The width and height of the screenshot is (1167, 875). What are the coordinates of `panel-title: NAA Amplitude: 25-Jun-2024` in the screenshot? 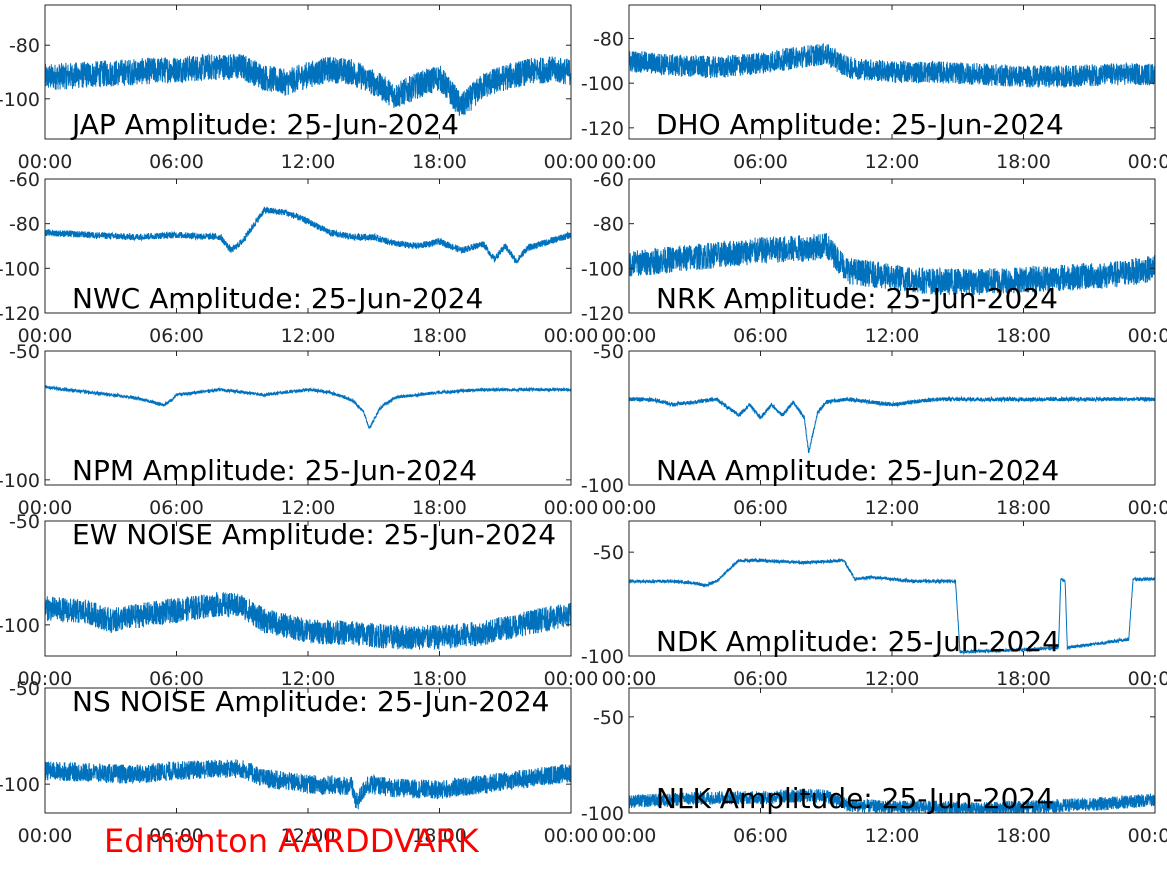 It's located at (857, 470).